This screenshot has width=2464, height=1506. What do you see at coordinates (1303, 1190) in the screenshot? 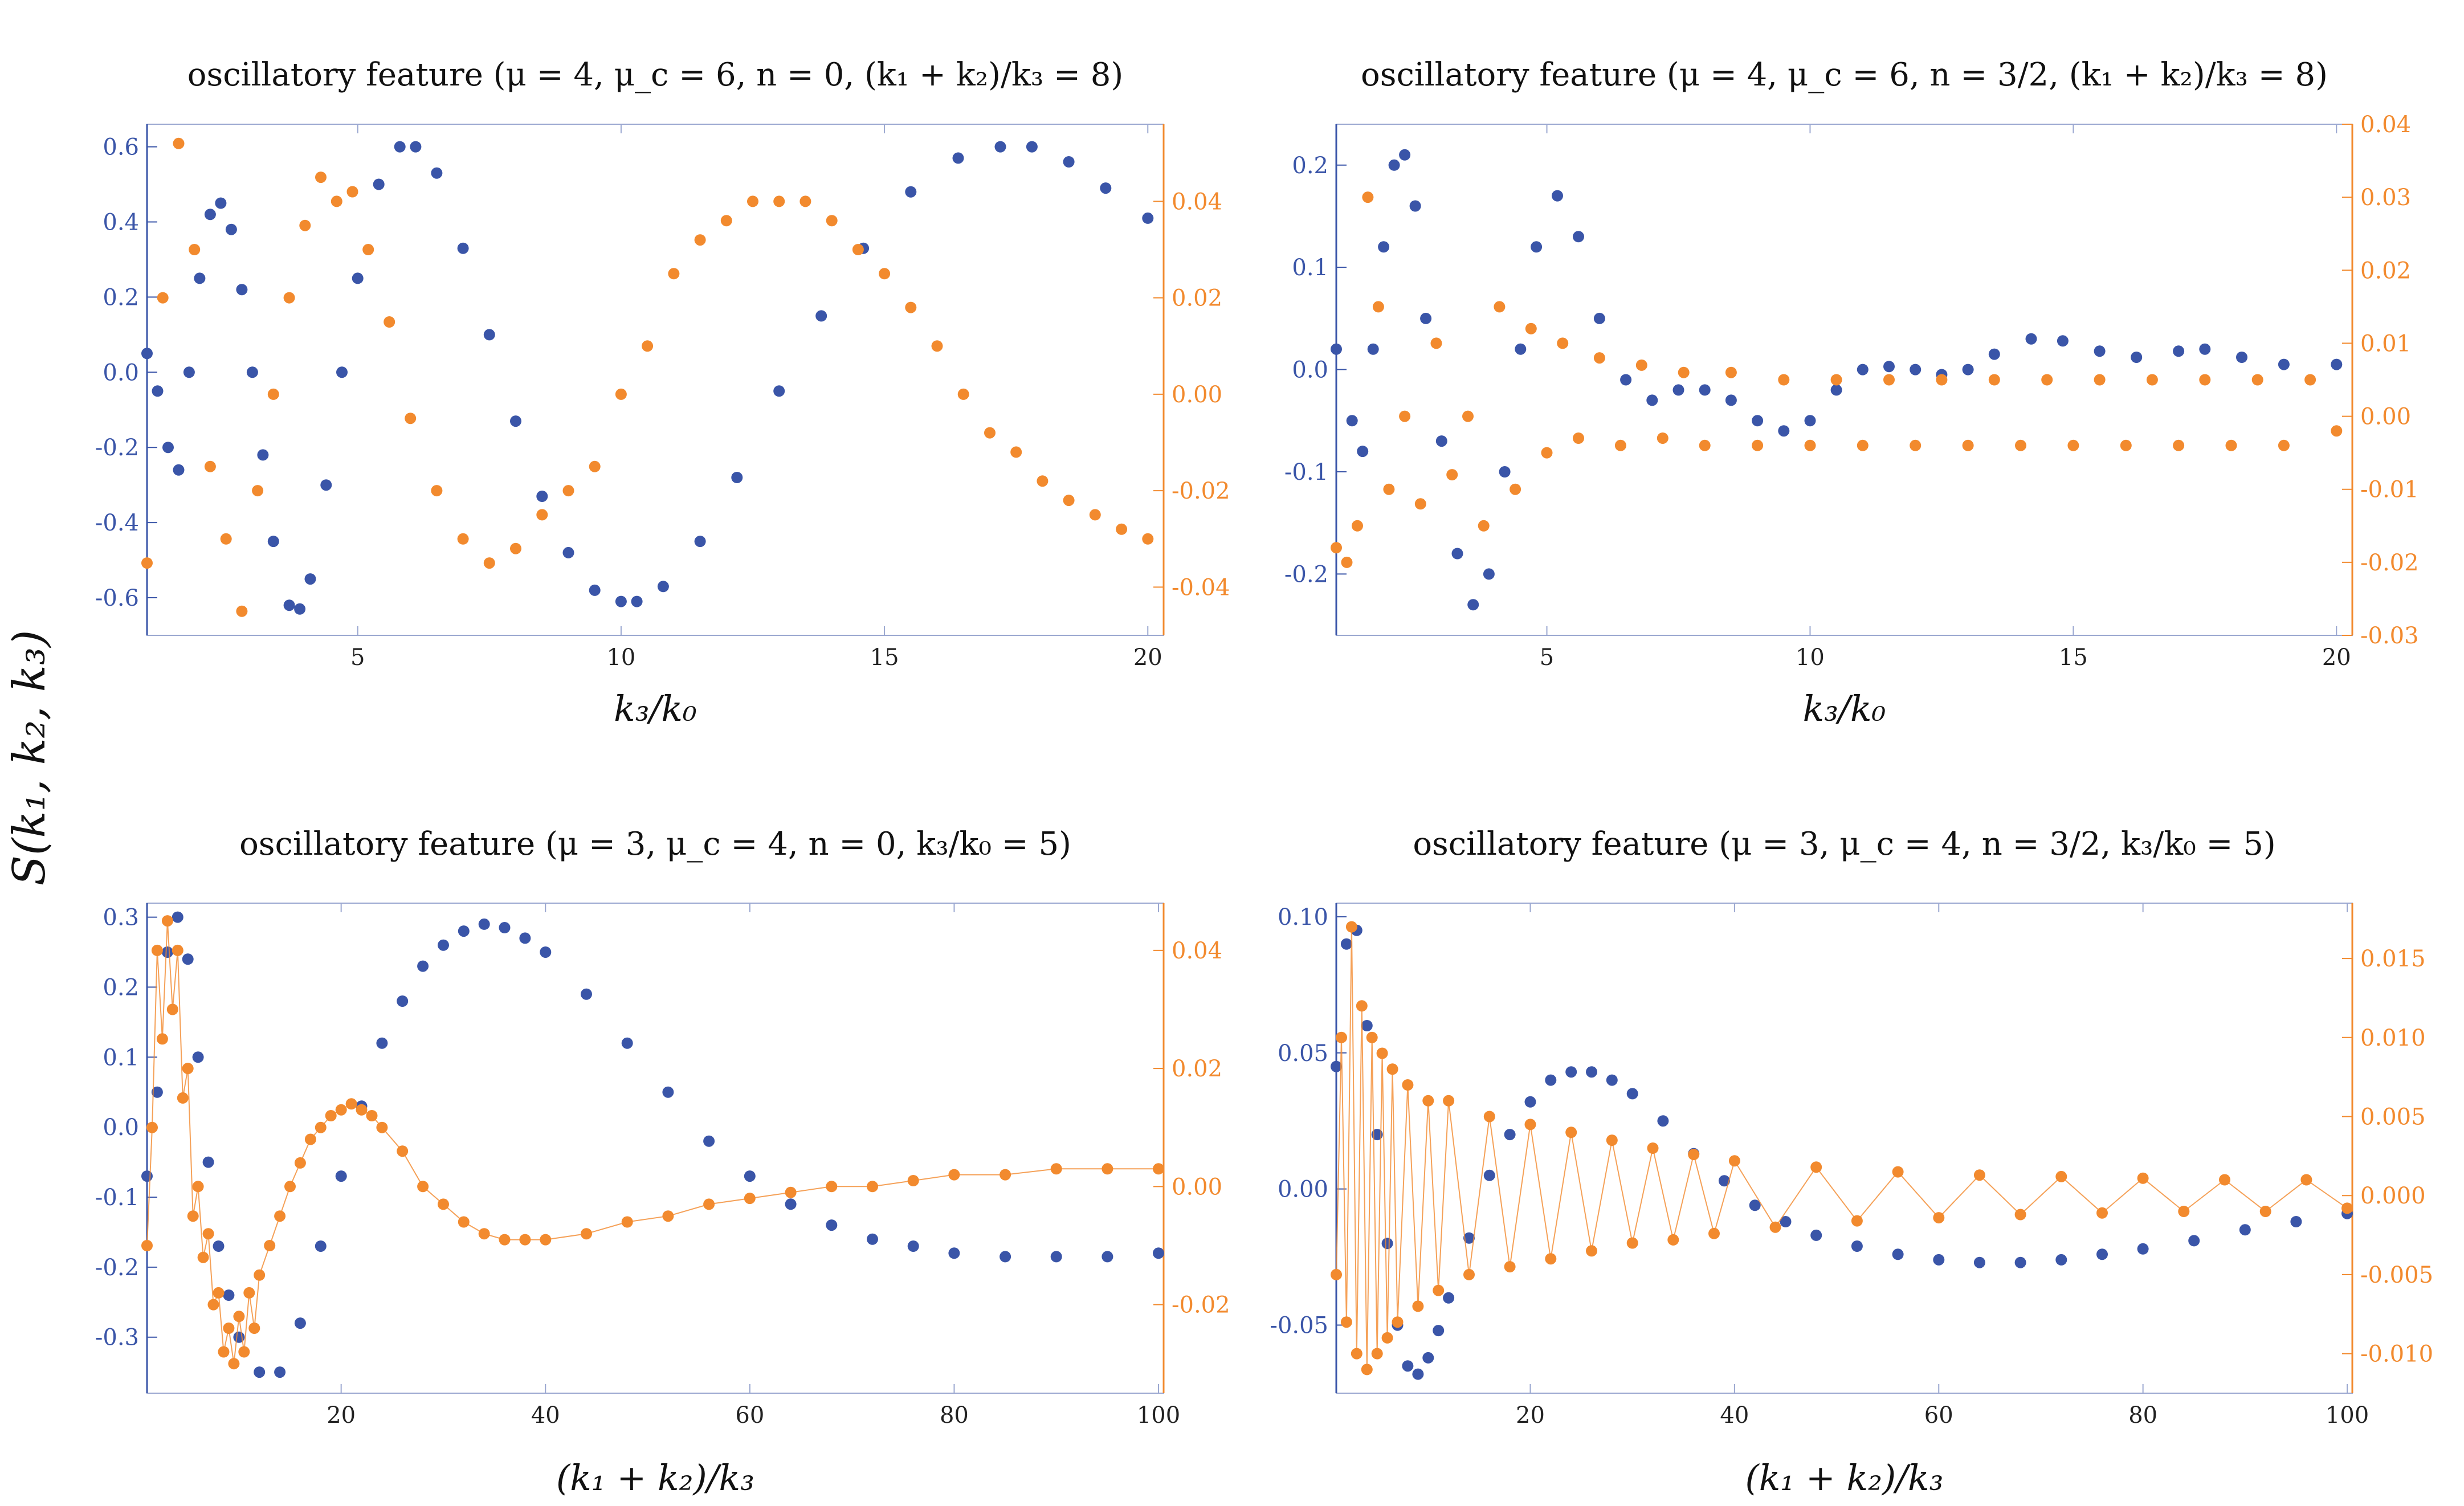
I see `left-tick-label: 0.00` at bounding box center [1303, 1190].